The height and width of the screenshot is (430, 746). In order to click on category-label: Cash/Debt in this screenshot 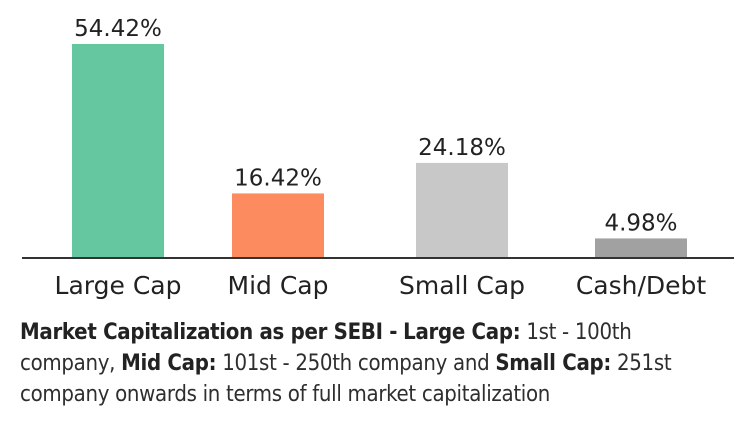, I will do `click(641, 285)`.